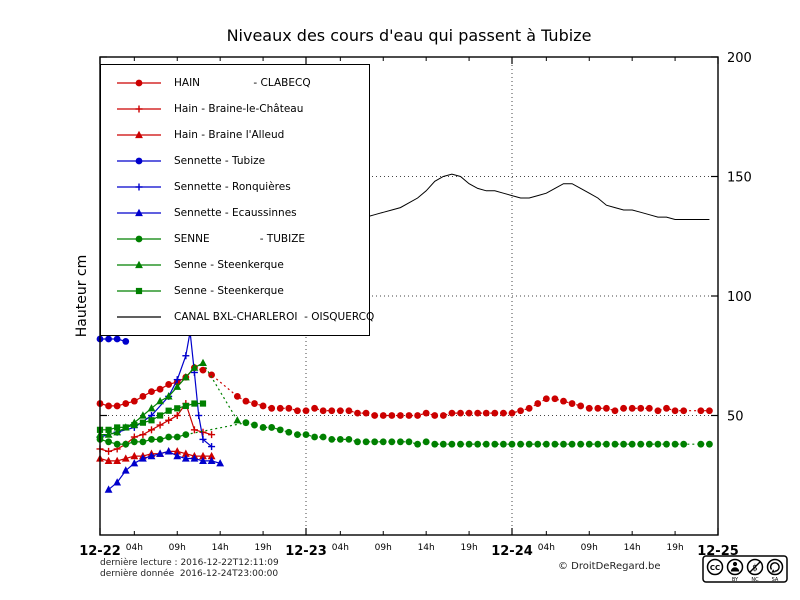 The width and height of the screenshot is (800, 600). Describe the element at coordinates (306, 551) in the screenshot. I see `svg-text: 12-23` at that location.